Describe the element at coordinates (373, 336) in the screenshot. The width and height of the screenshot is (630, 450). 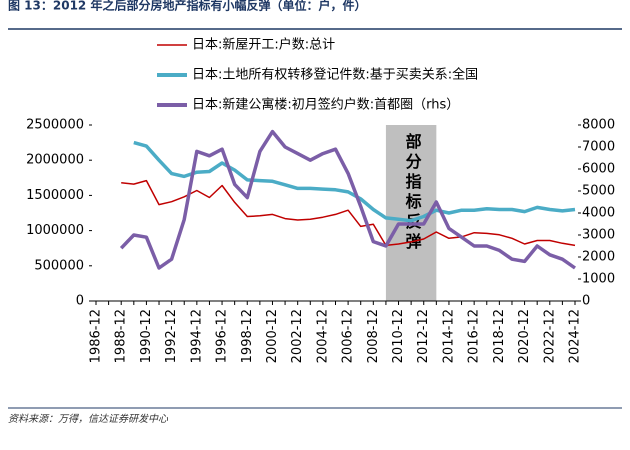
I see `x-tick-label: 2008-12` at that location.